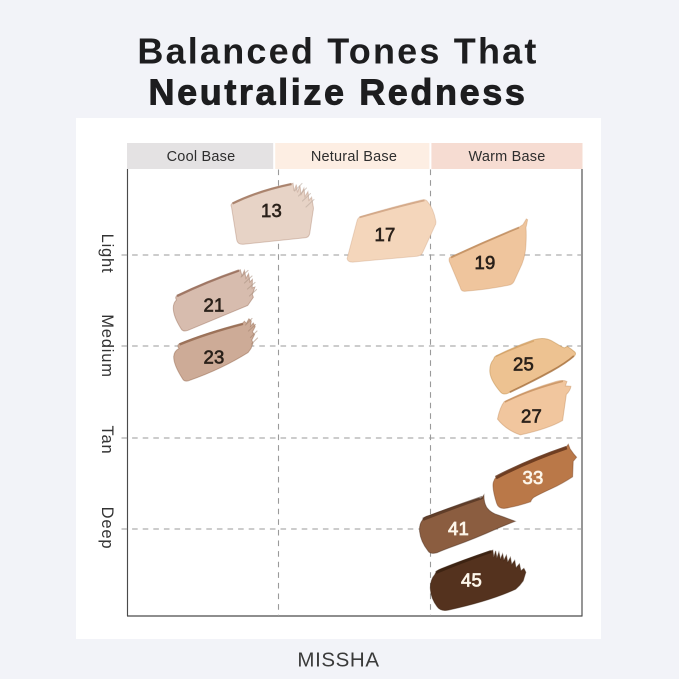 Image resolution: width=679 pixels, height=684 pixels. Describe the element at coordinates (107, 346) in the screenshot. I see `svg-text: Medium` at that location.